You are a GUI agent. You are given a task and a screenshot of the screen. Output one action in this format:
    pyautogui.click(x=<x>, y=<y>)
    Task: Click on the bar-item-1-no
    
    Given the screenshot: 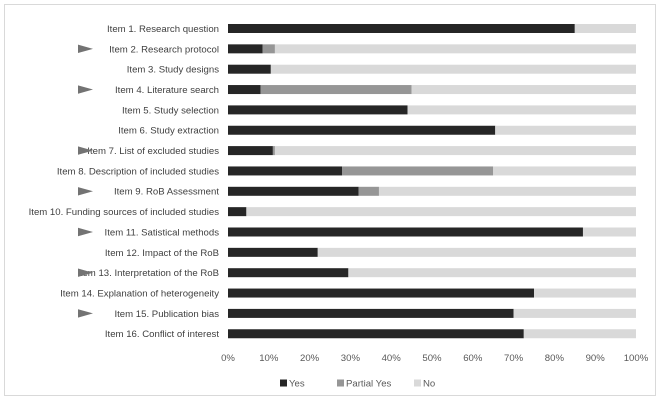 What is the action you would take?
    pyautogui.click(x=605, y=28)
    